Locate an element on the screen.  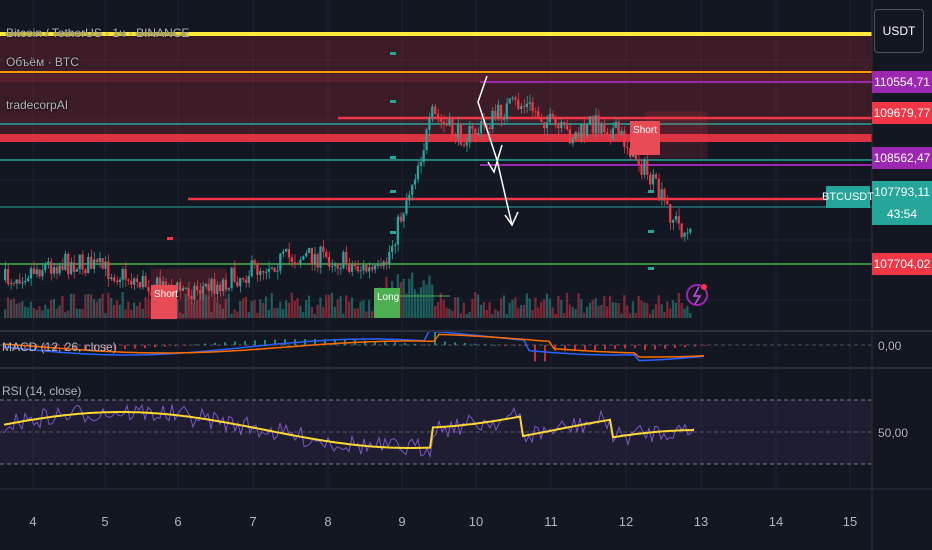
indicator-legend: tradecorpAI is located at coordinates (37, 105).